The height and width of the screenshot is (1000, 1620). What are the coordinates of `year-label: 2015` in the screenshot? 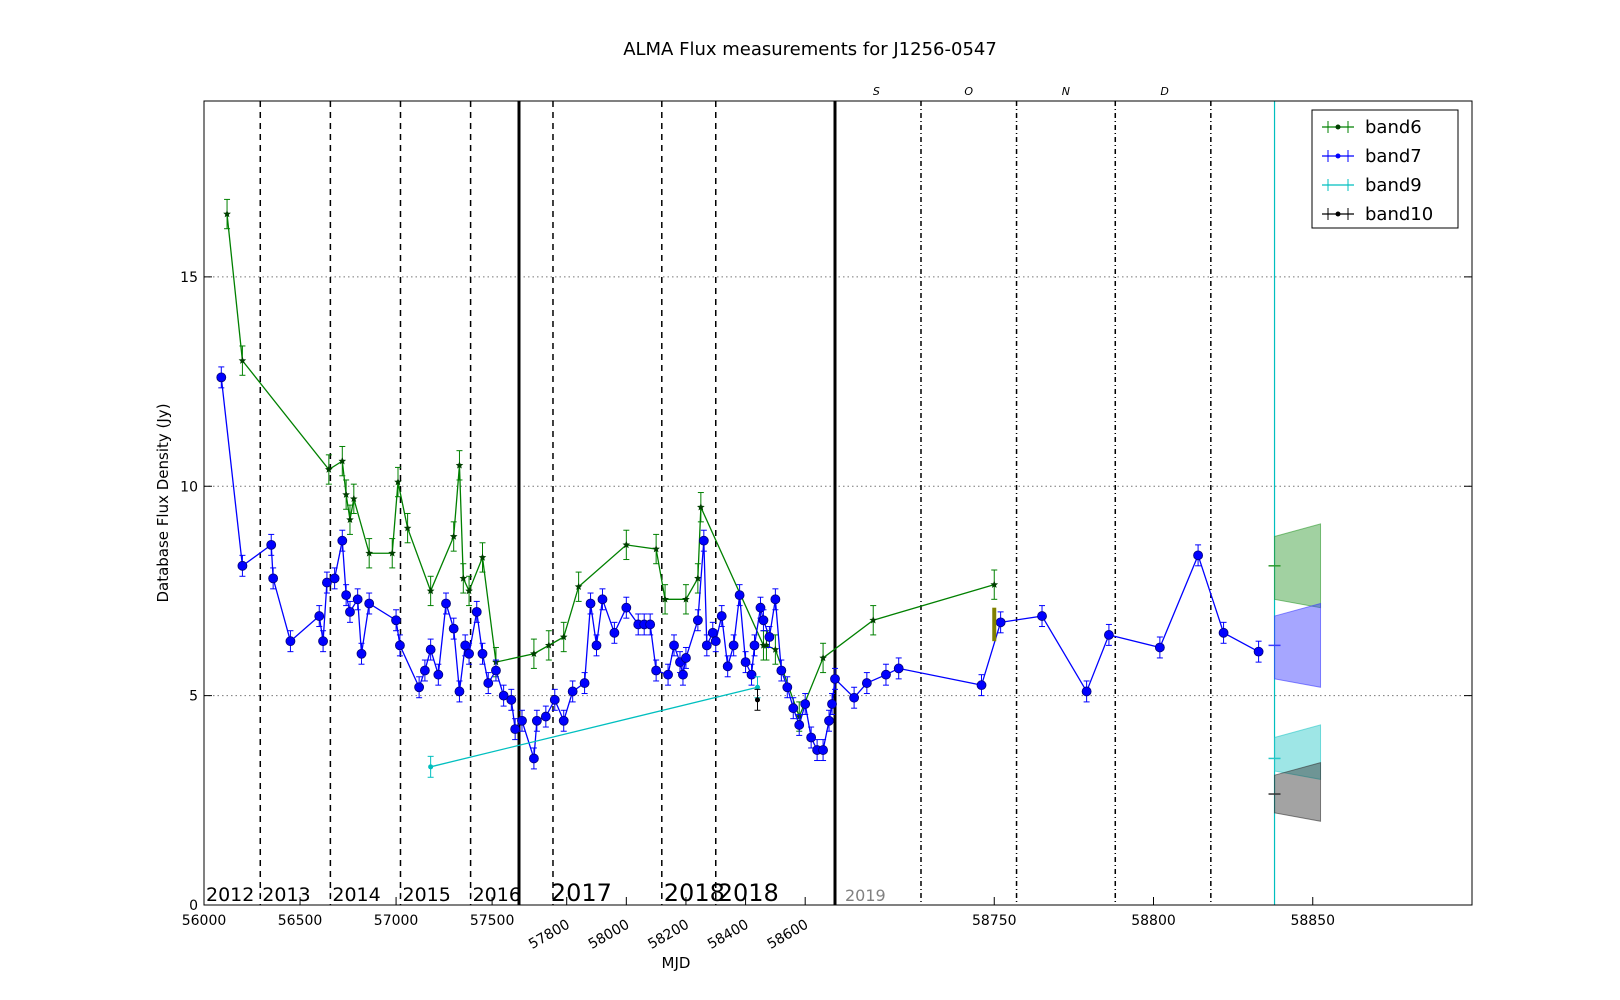 It's located at (426, 895).